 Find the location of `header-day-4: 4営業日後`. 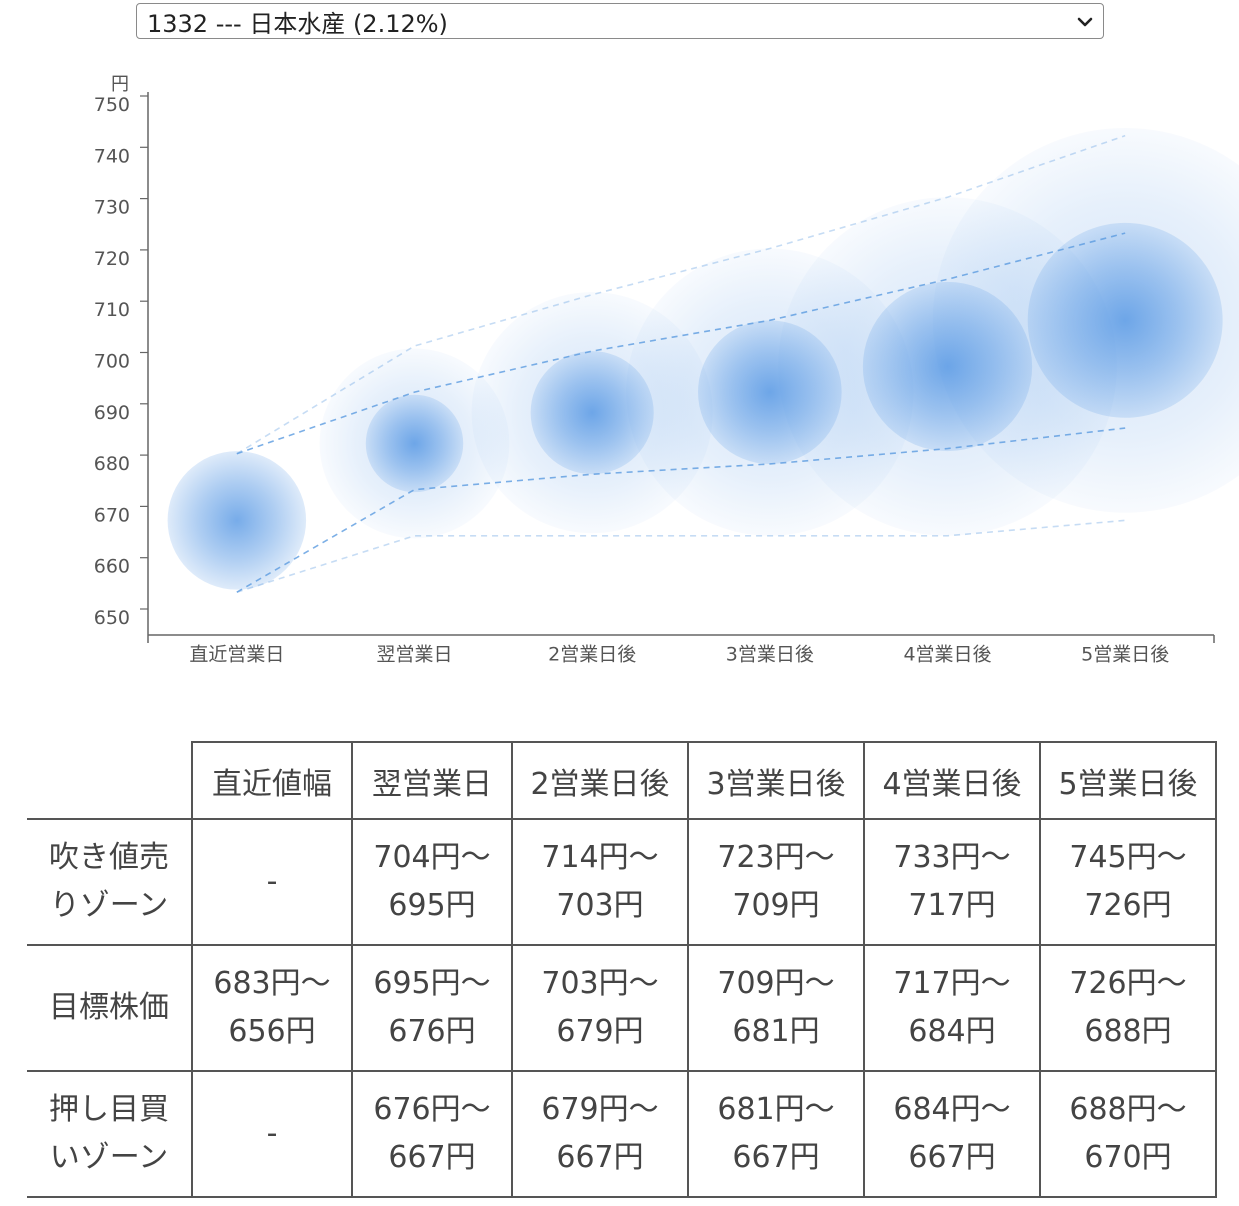

header-day-4: 4営業日後 is located at coordinates (951, 780).